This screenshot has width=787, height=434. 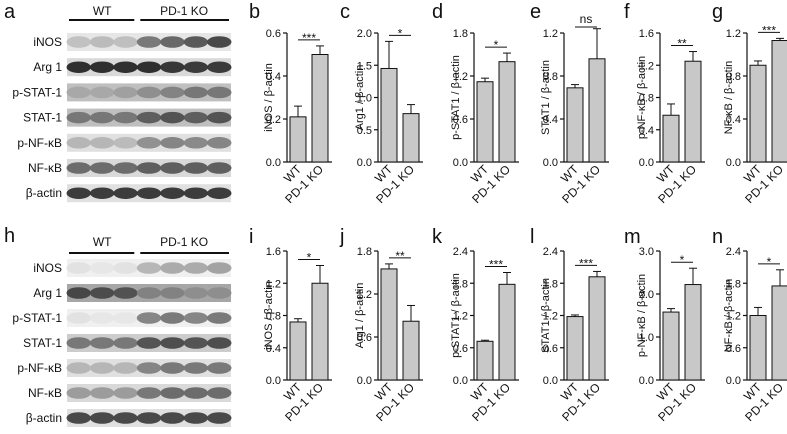 What do you see at coordinates (586, 19) in the screenshot?
I see `significance-label: ns` at bounding box center [586, 19].